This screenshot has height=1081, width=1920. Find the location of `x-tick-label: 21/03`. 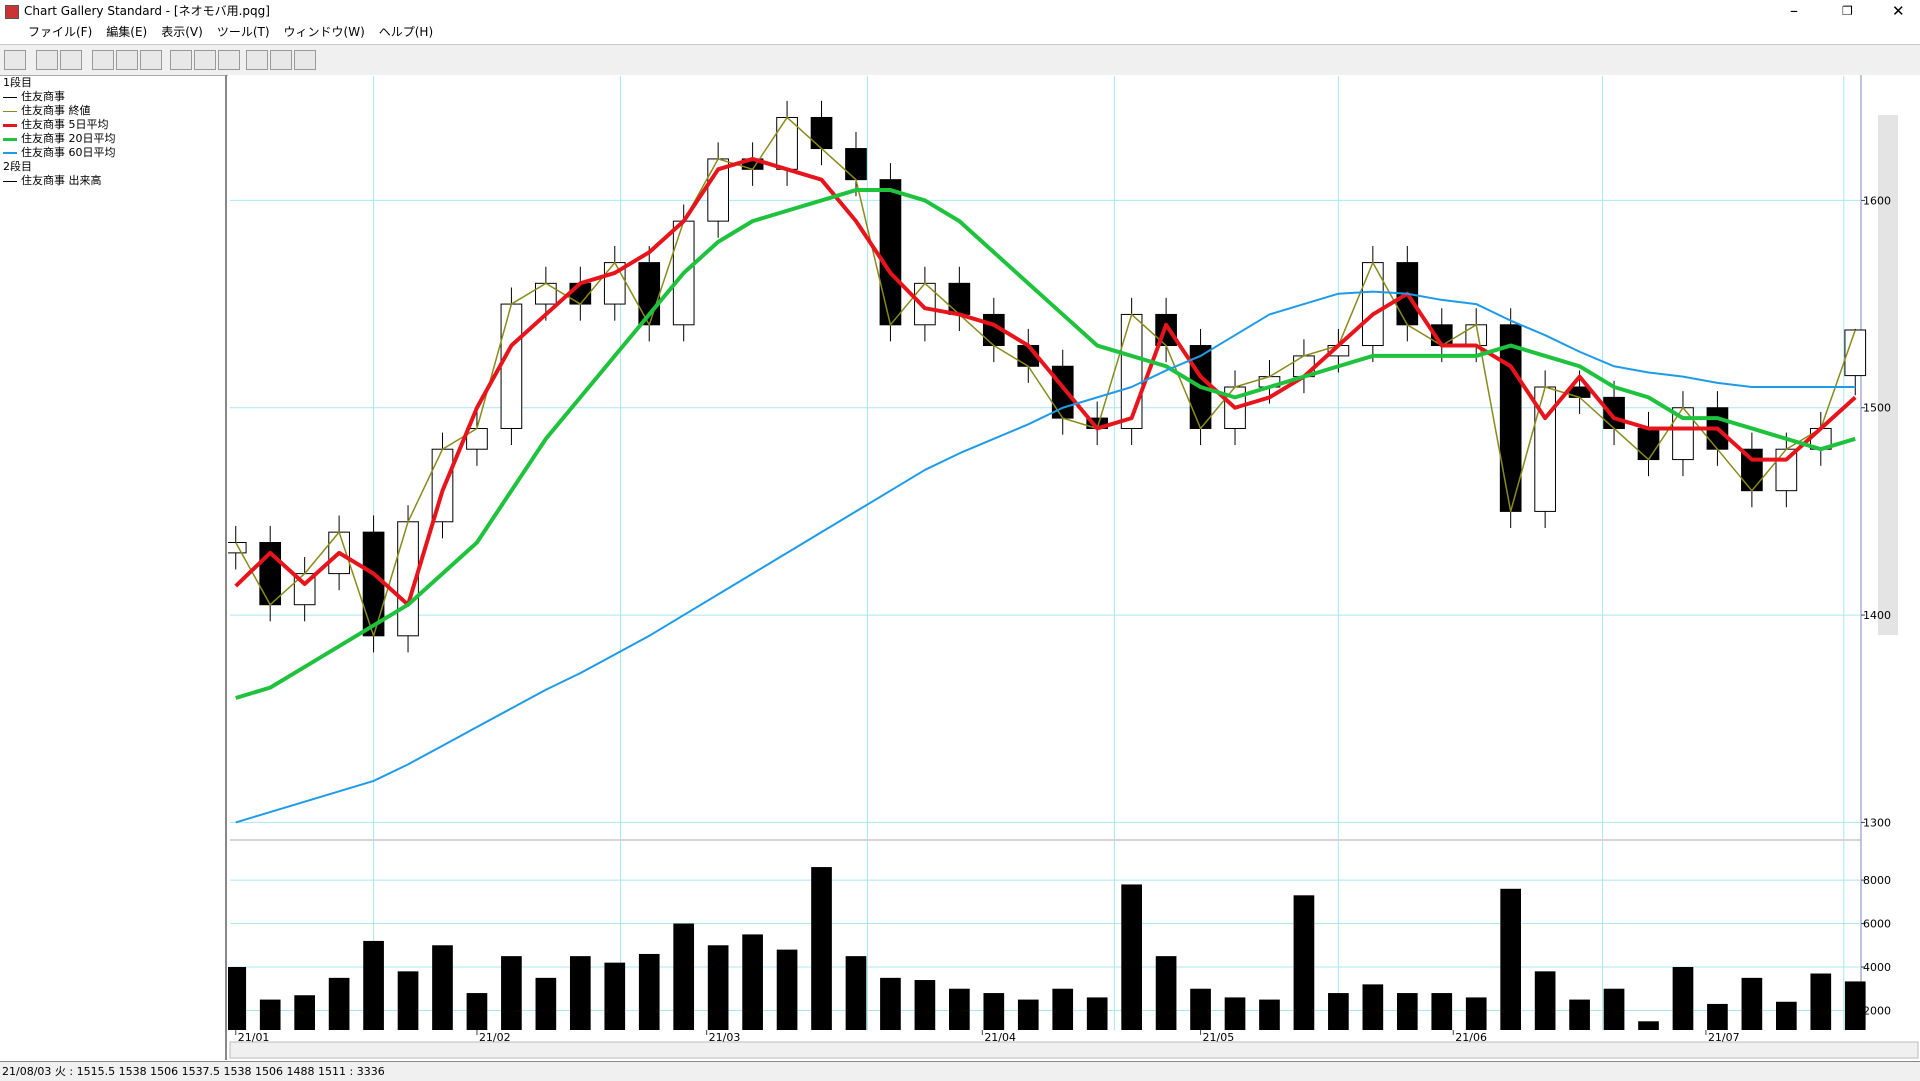

x-tick-label: 21/03 is located at coordinates (725, 1037).